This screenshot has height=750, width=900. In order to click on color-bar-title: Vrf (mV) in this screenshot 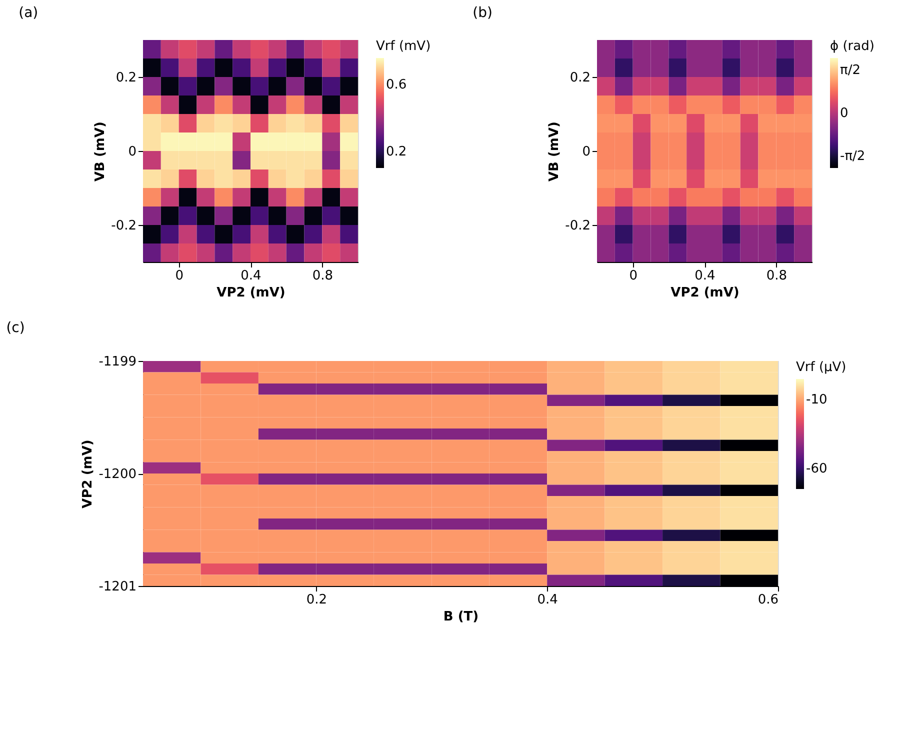, I will do `click(403, 46)`.